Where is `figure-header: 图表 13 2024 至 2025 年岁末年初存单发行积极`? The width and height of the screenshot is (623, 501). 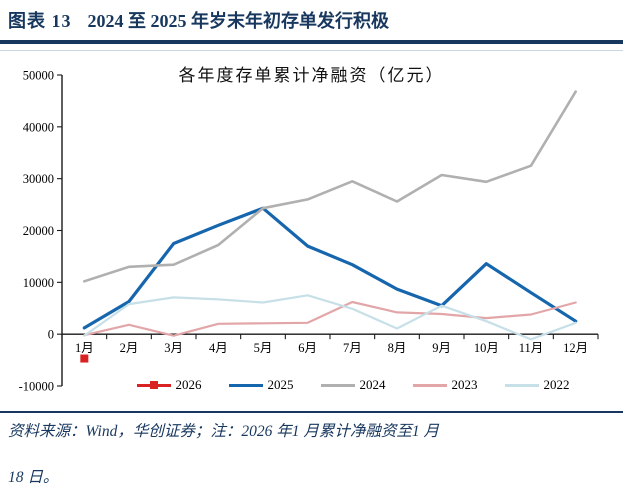
figure-header: 图表 13 2024 至 2025 年岁末年初存单发行积极 is located at coordinates (198, 20).